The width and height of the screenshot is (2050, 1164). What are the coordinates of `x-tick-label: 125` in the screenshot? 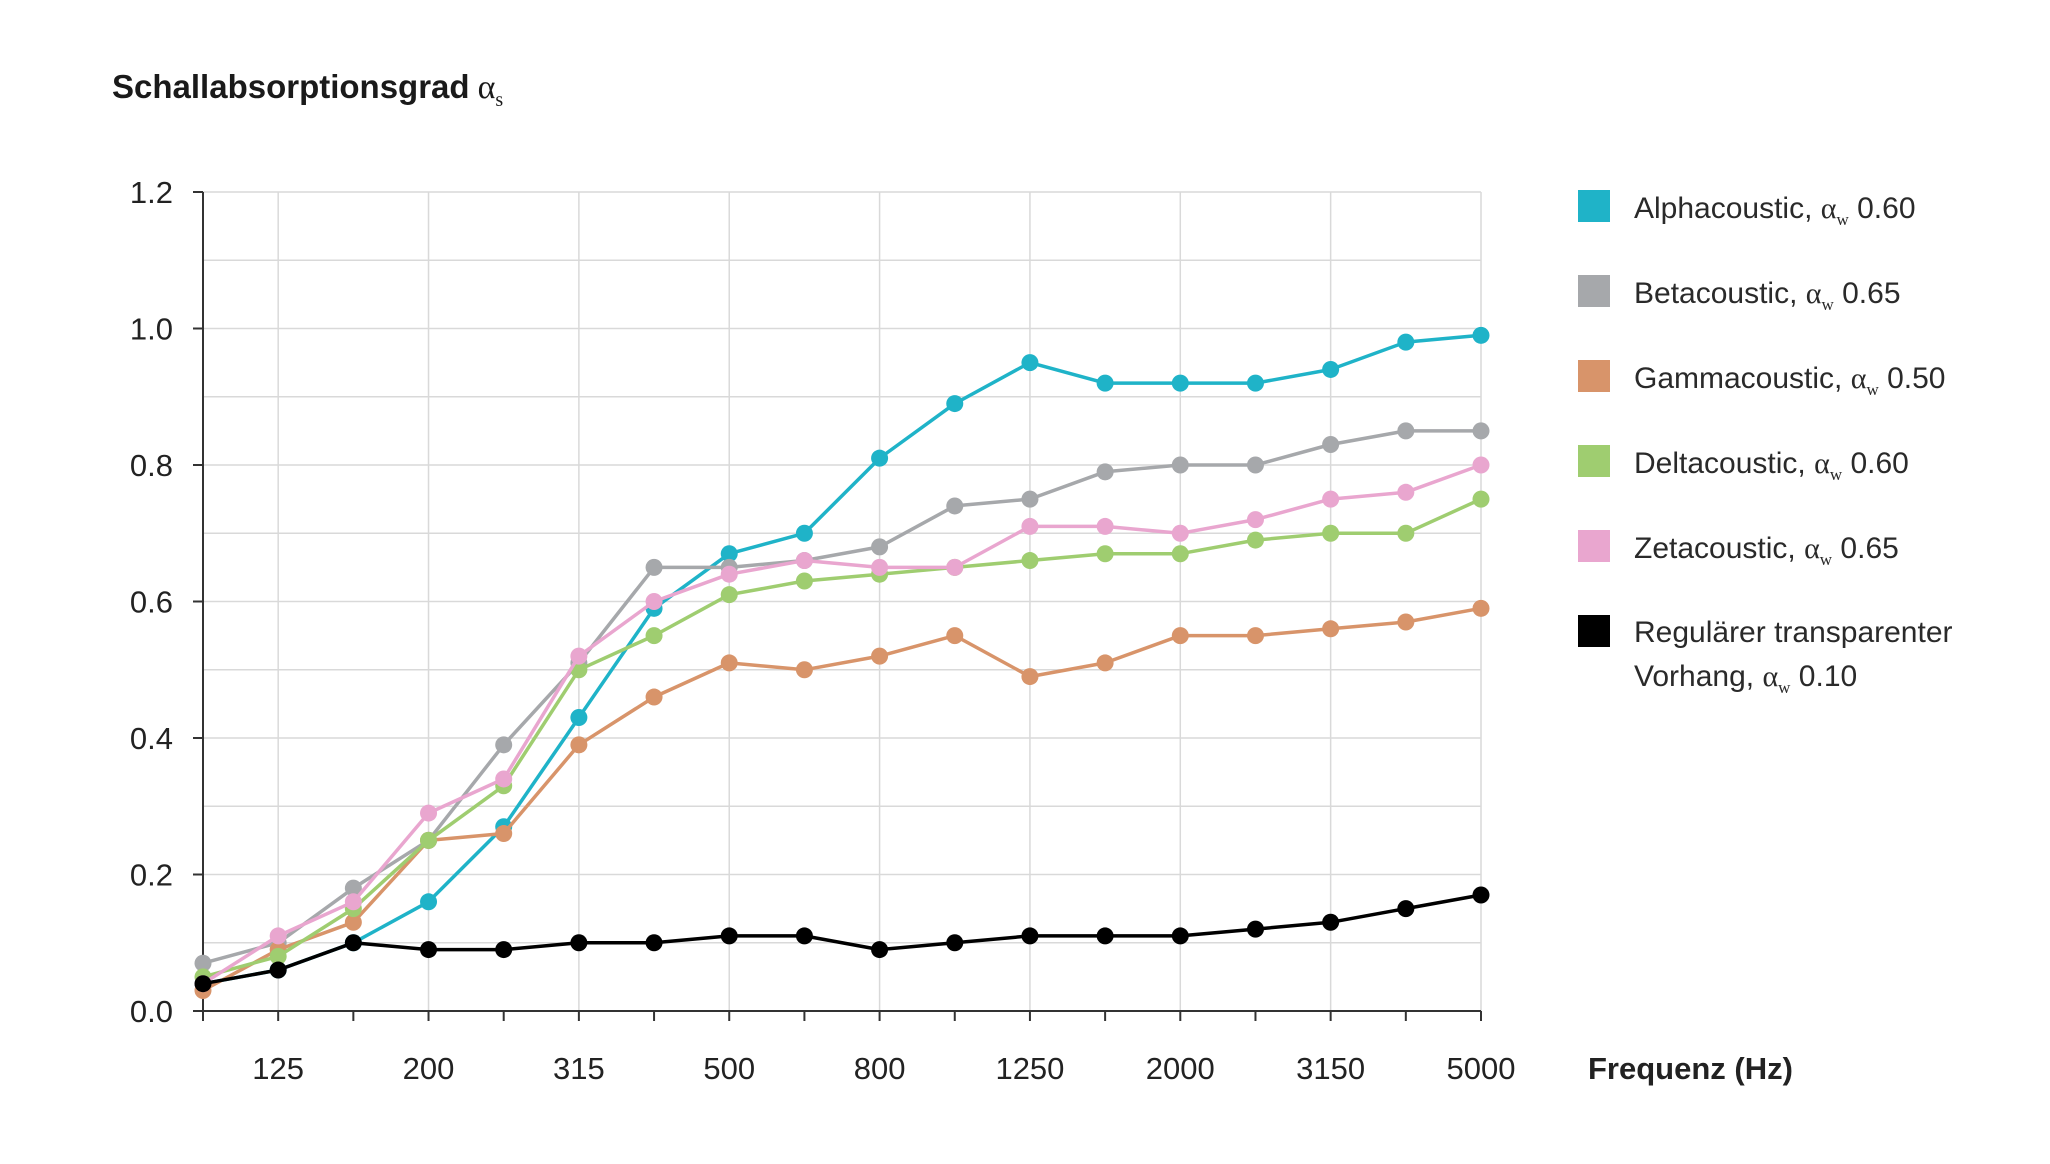 It's located at (278, 1068).